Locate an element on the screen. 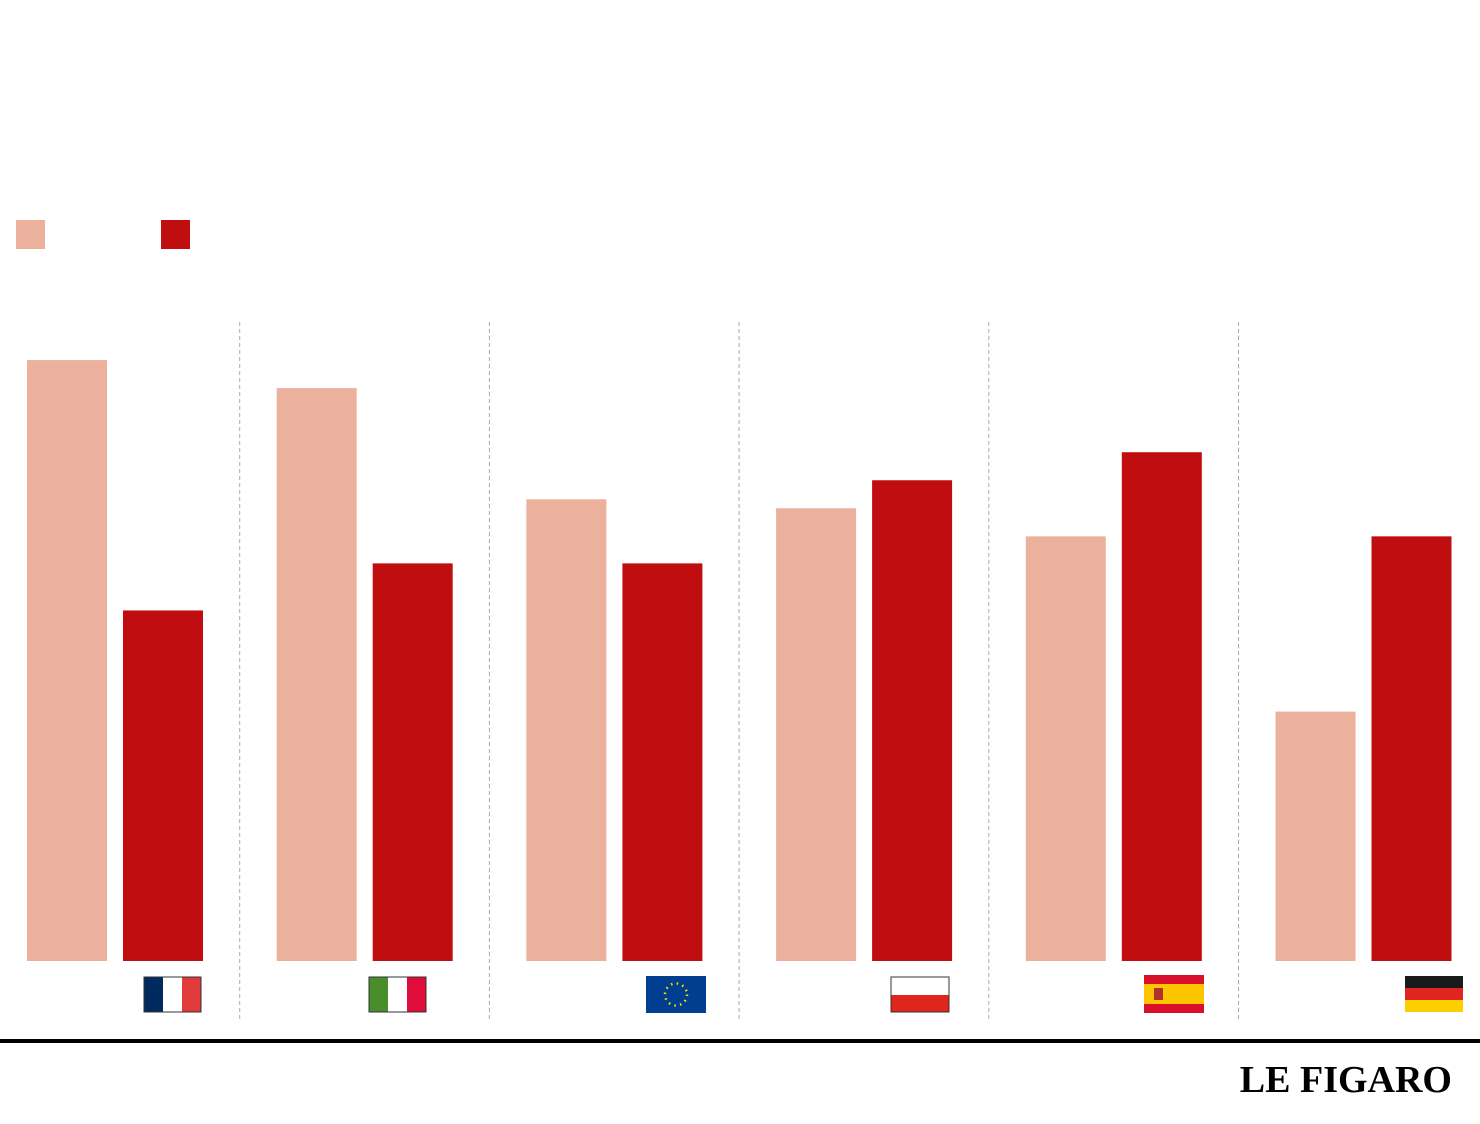  flags is located at coordinates (803, 994).